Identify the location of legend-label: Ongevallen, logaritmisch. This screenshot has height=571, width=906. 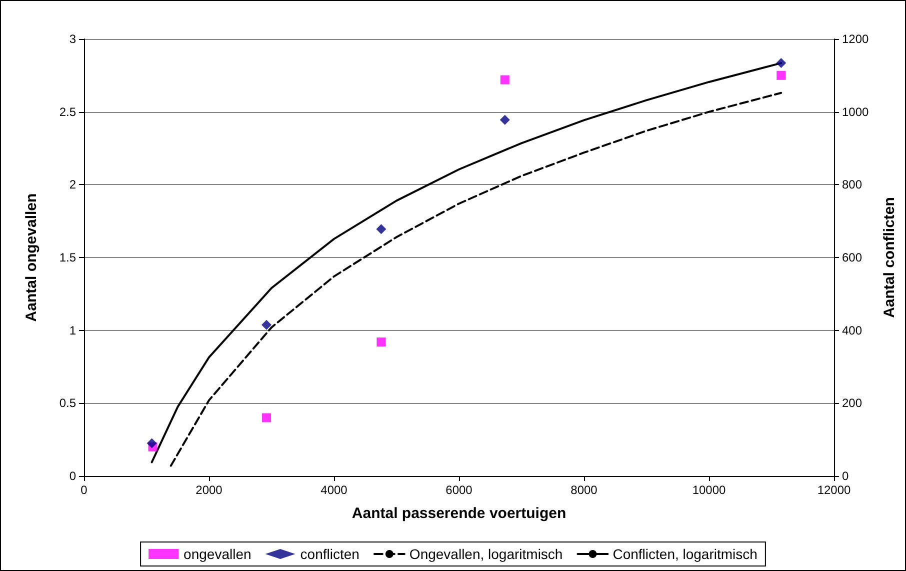
(486, 554).